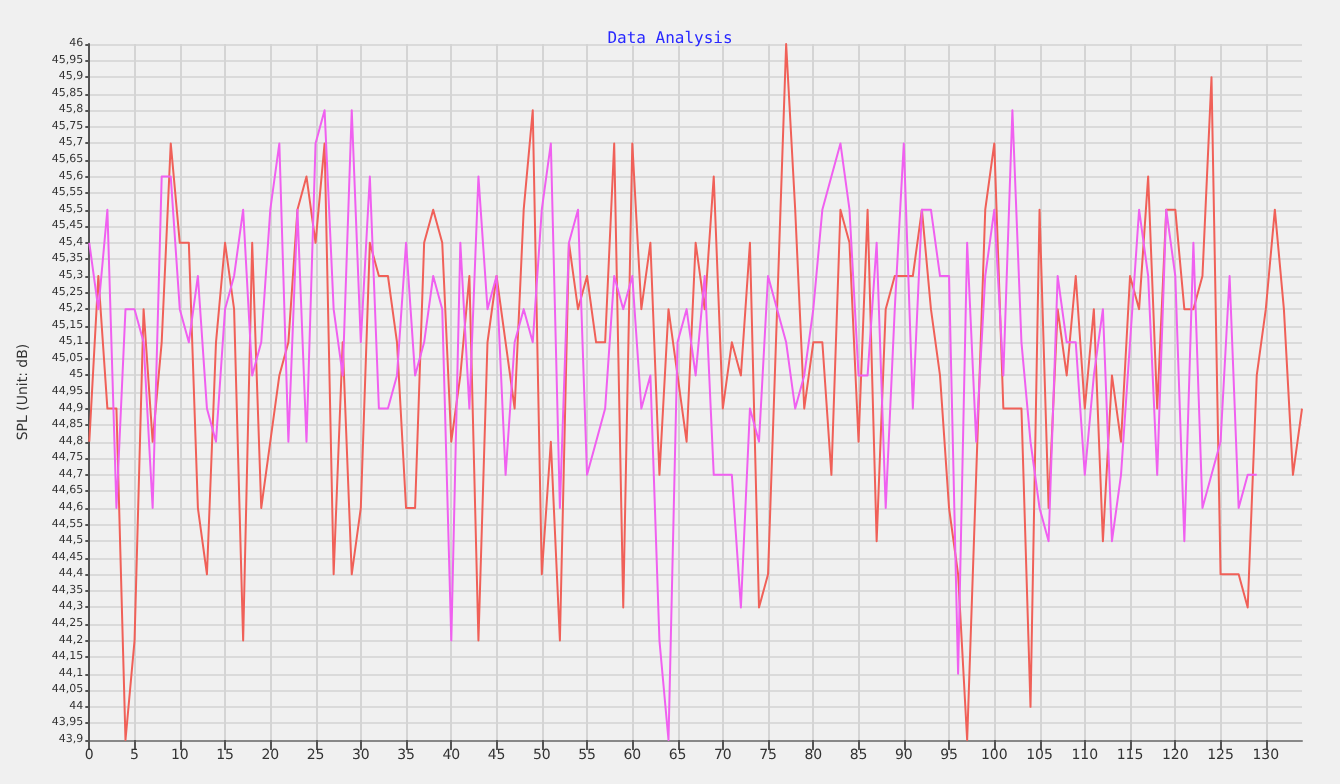 The height and width of the screenshot is (784, 1340). Describe the element at coordinates (670, 38) in the screenshot. I see `chart-title: Data Analysis` at that location.